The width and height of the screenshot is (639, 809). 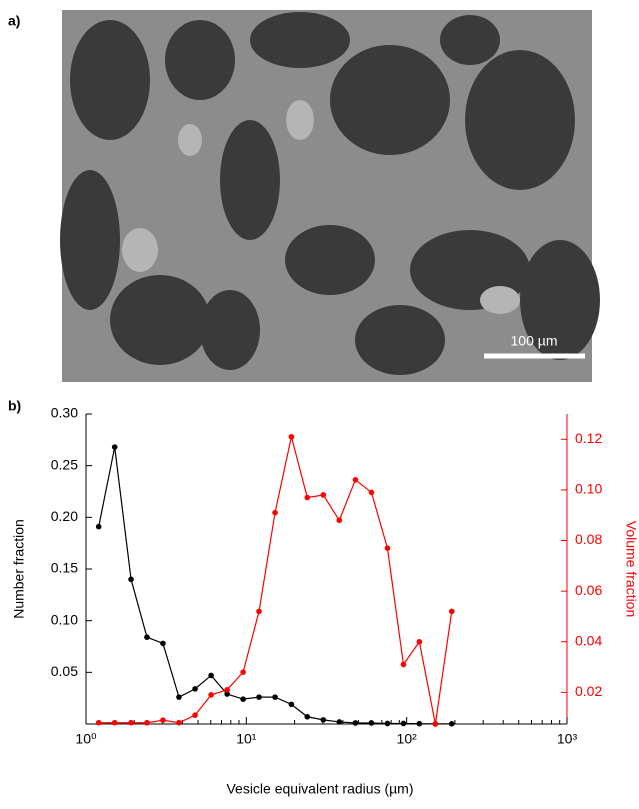 I want to click on x-tick-label: 10³, so click(x=567, y=739).